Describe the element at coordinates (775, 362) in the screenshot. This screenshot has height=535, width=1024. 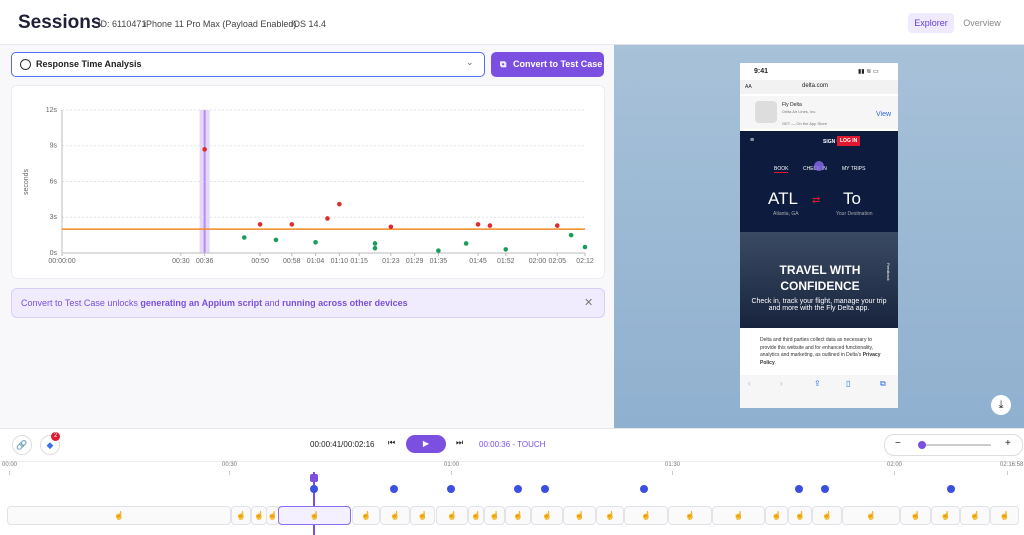
I see `privacy-end: .` at that location.